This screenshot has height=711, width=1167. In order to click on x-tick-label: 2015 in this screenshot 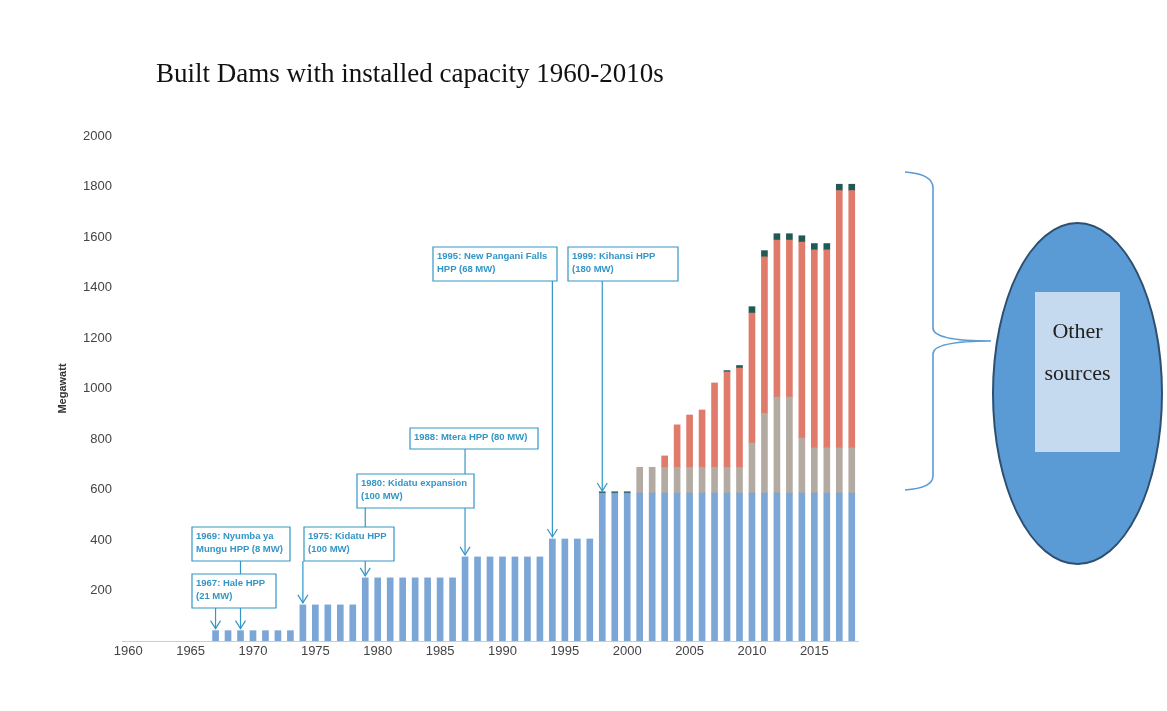, I will do `click(814, 651)`.